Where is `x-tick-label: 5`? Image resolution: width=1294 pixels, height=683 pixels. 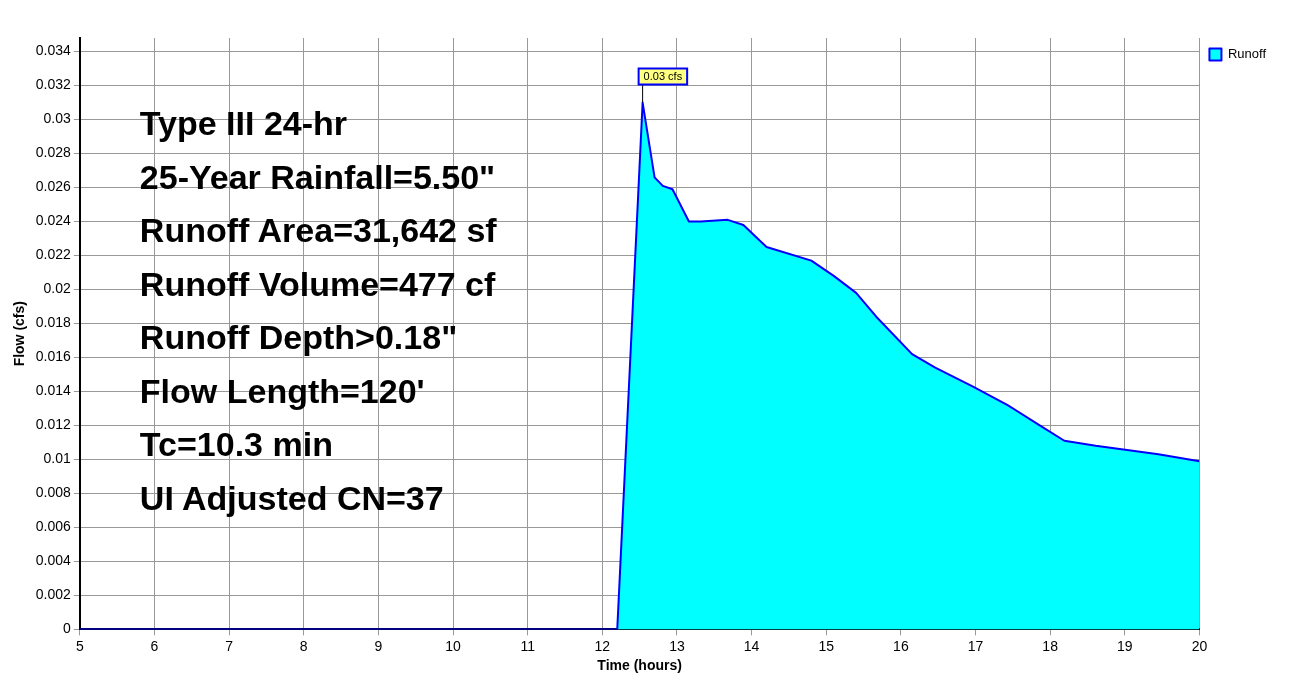
x-tick-label: 5 is located at coordinates (79, 645).